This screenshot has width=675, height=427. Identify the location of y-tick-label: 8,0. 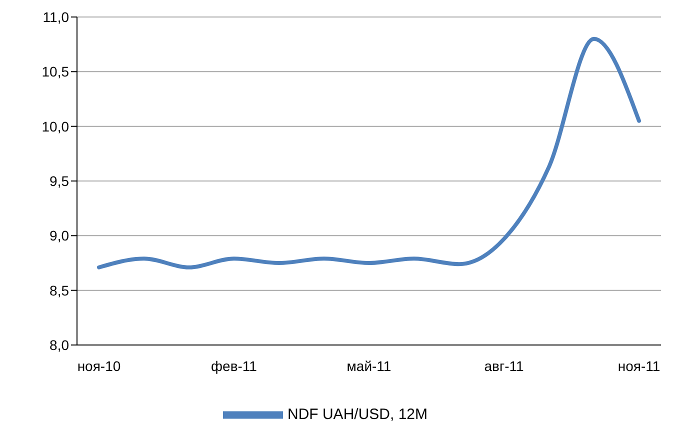
(60, 344).